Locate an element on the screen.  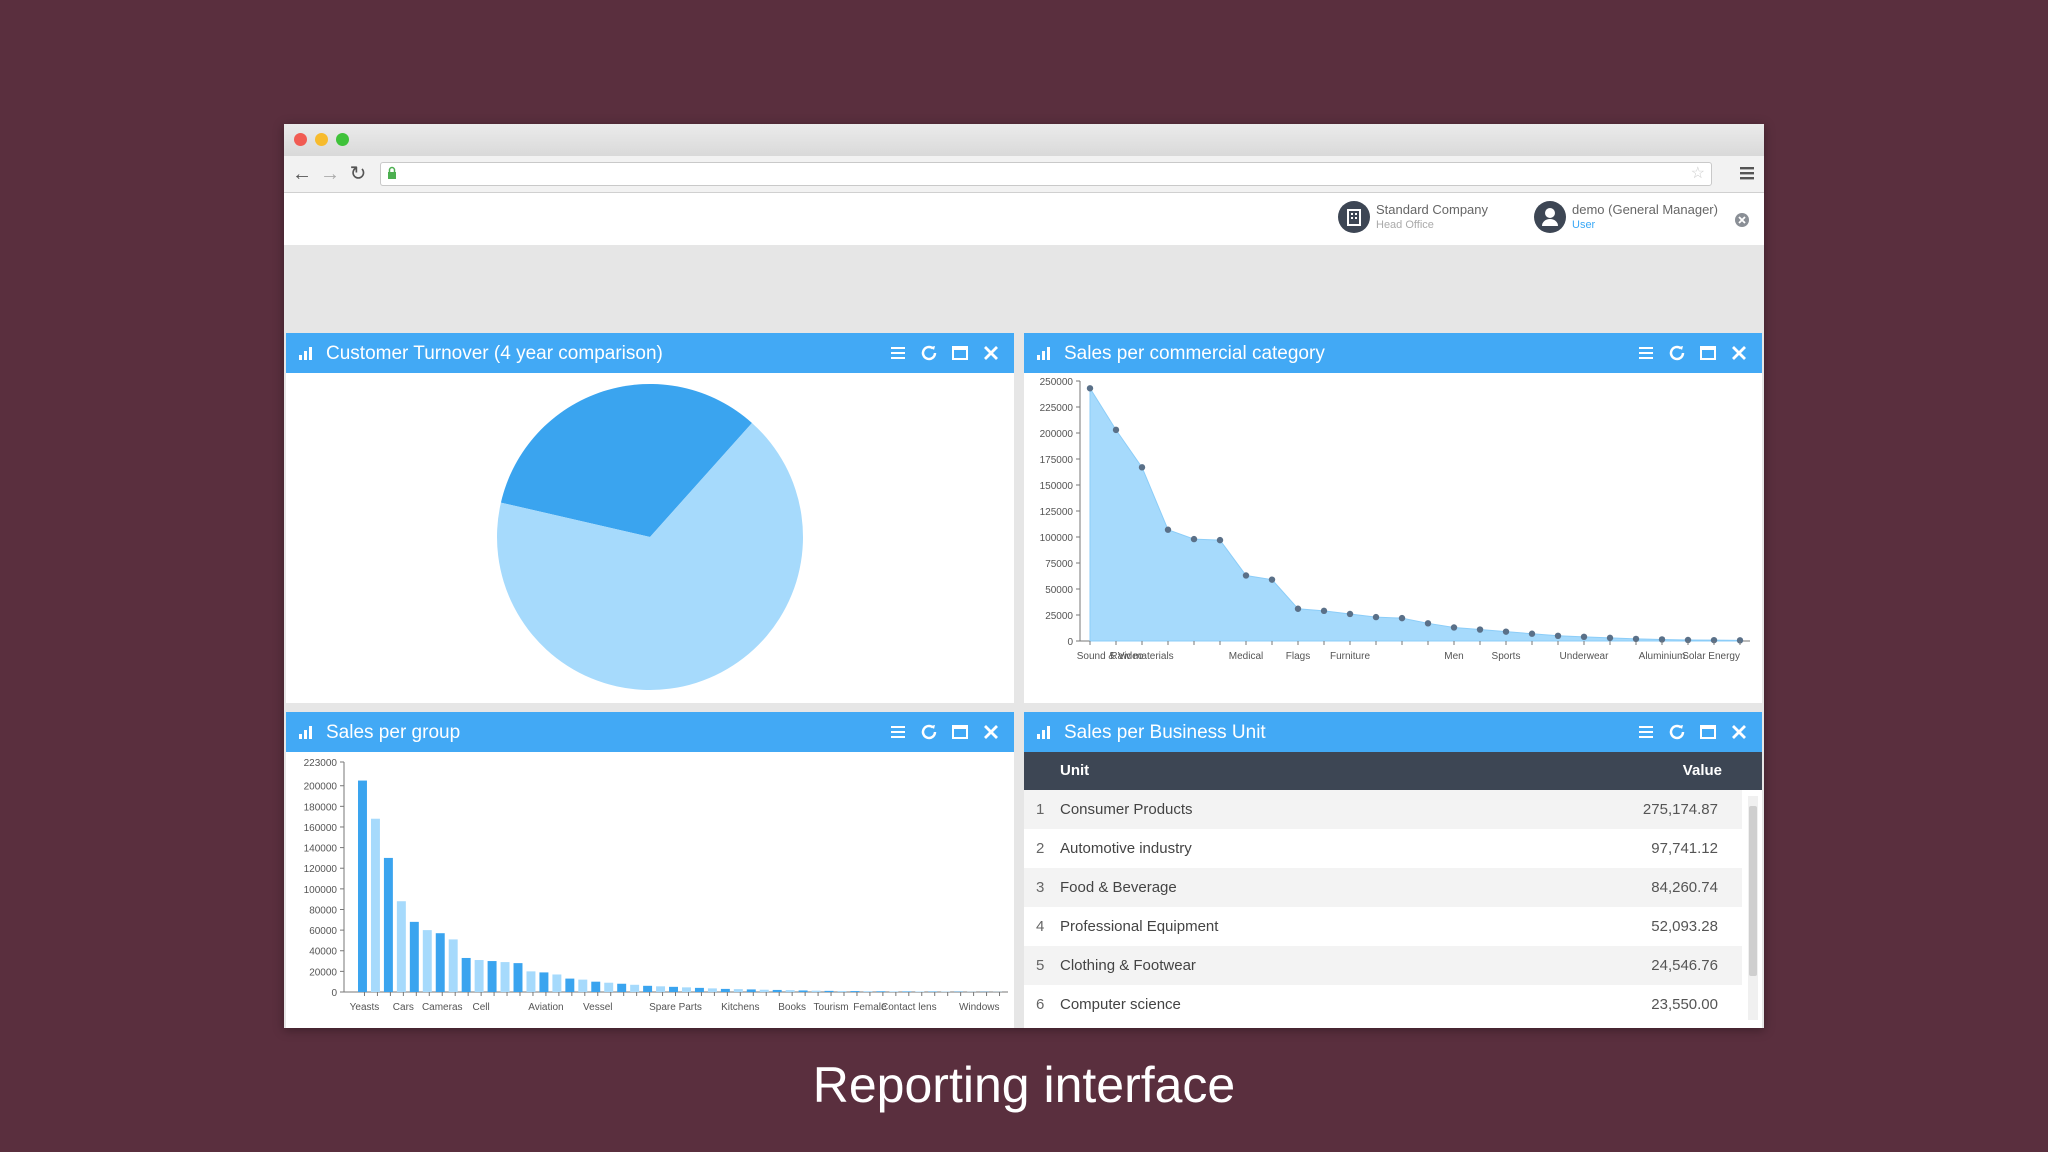
close-window-button is located at coordinates (300, 139).